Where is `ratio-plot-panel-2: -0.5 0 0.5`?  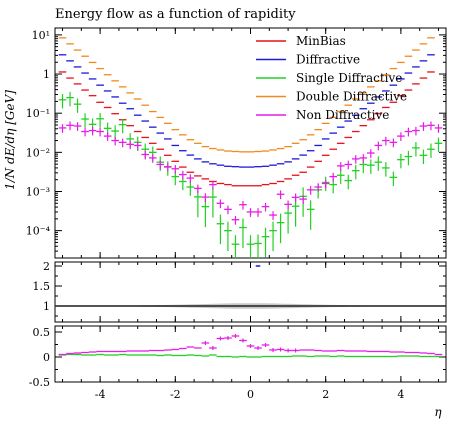
ratio-plot-panel-2: -0.5 0 0.5 is located at coordinates (238, 357).